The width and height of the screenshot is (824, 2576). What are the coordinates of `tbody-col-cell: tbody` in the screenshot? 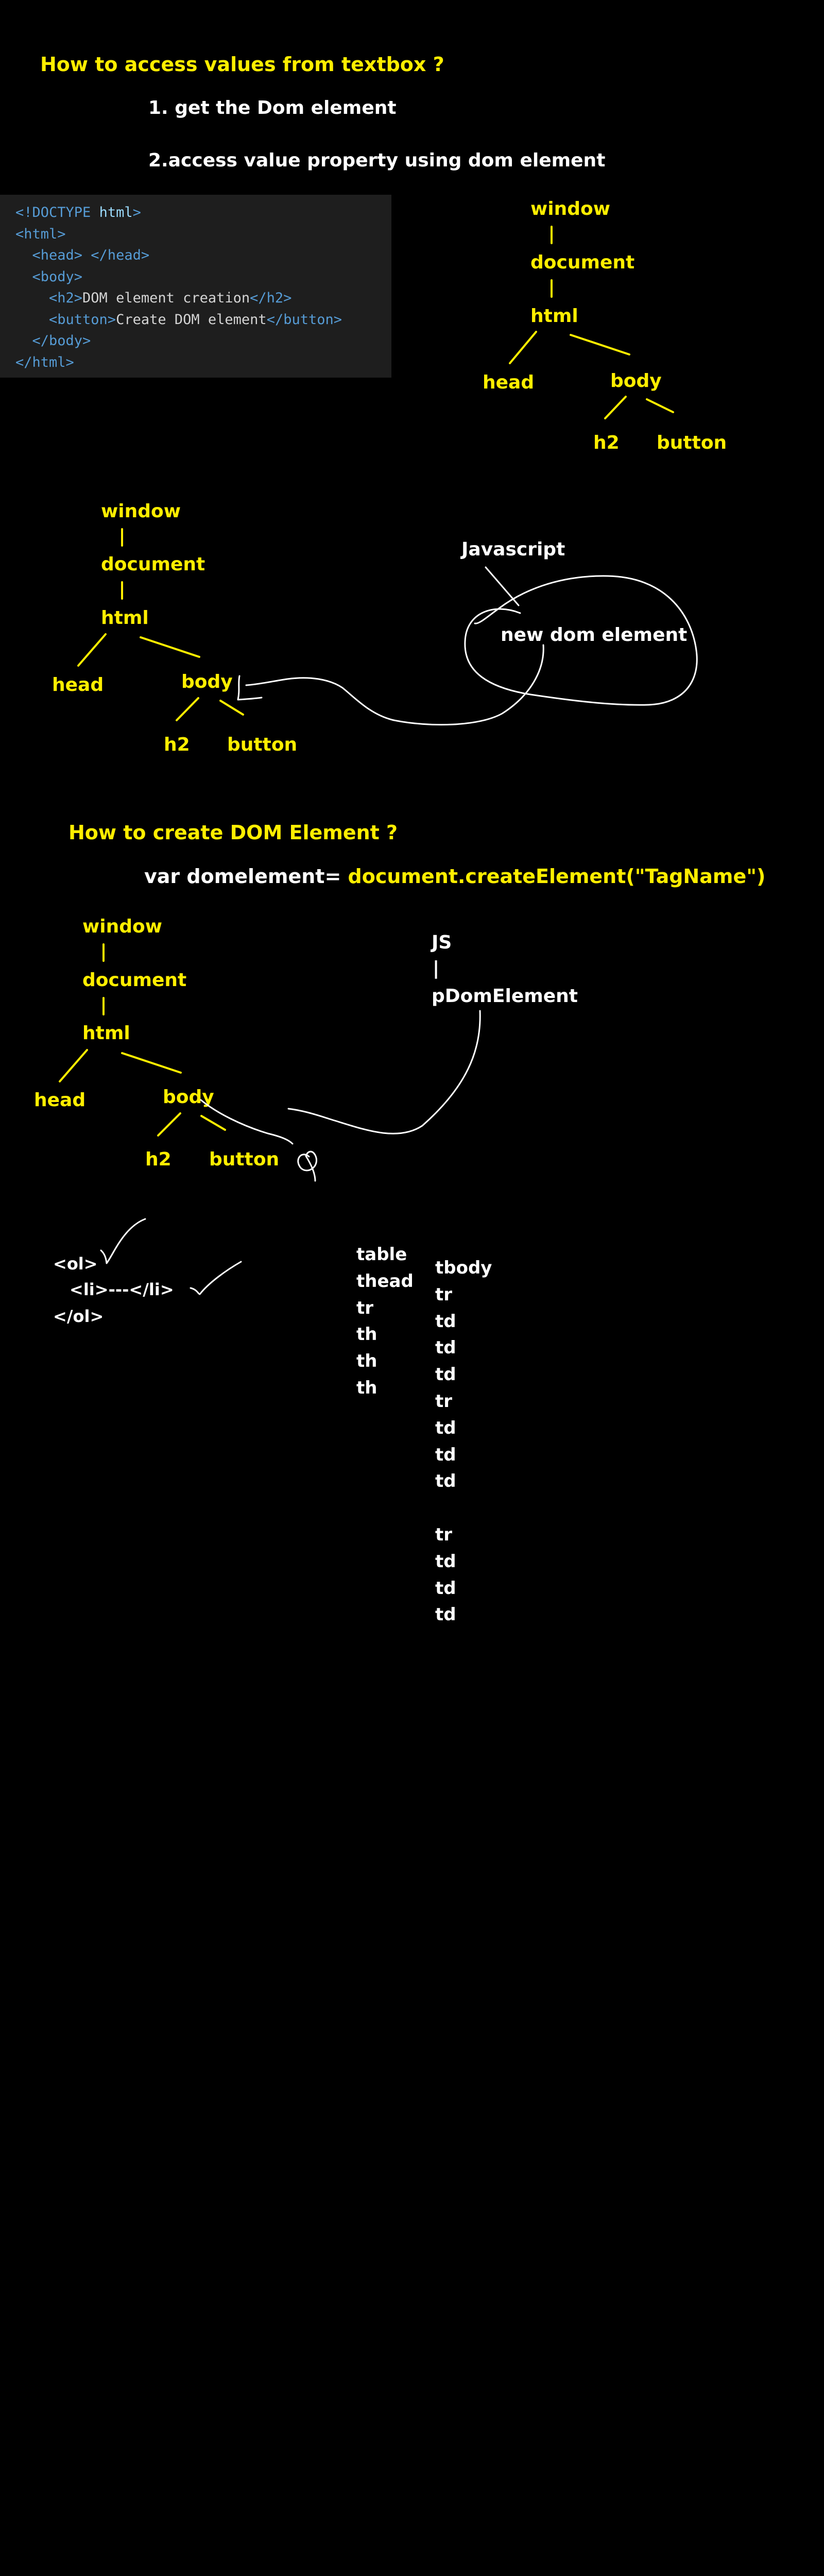 It's located at (463, 1268).